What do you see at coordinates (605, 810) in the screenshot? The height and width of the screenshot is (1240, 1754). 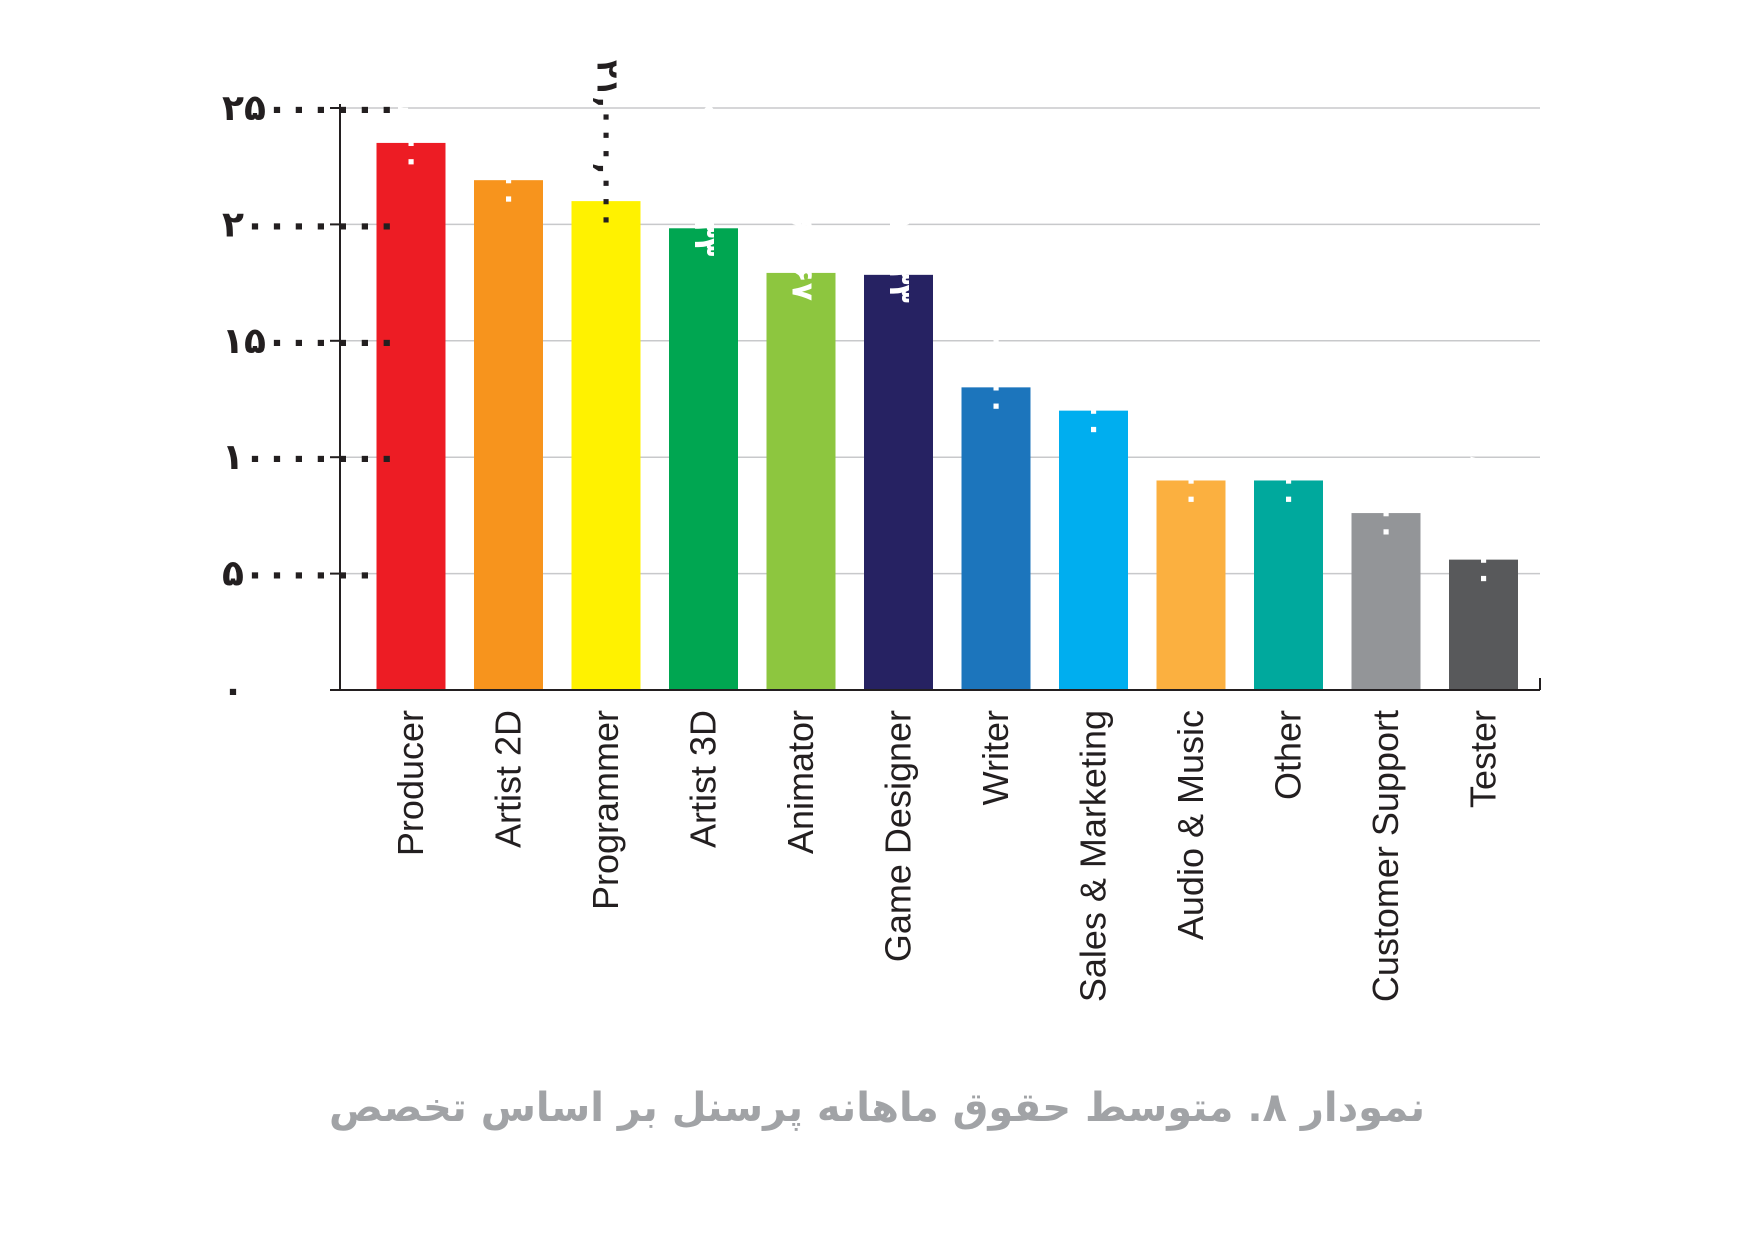 I see `x-category-label: Programmer` at bounding box center [605, 810].